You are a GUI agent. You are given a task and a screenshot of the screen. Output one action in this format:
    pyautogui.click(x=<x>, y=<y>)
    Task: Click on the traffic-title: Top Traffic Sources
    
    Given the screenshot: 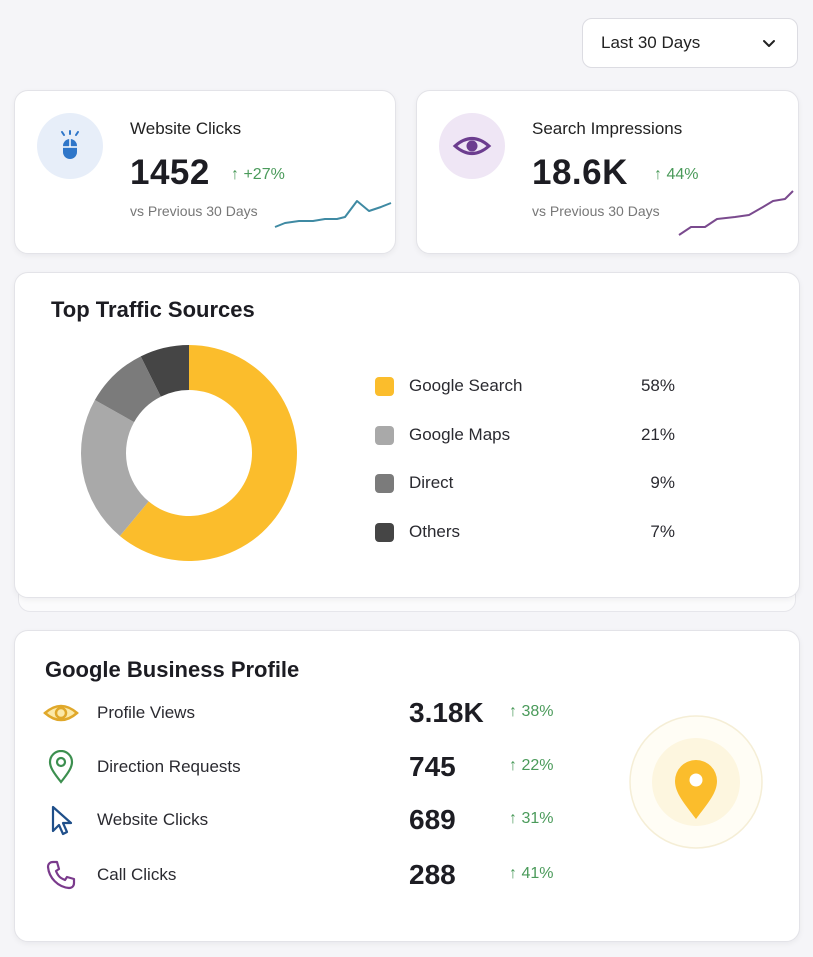 What is the action you would take?
    pyautogui.click(x=153, y=309)
    